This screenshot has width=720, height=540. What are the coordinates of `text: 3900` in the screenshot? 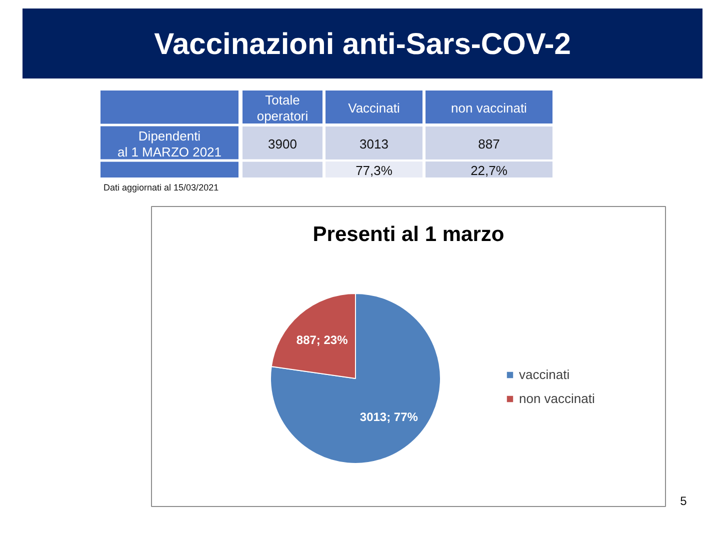 It's located at (282, 144).